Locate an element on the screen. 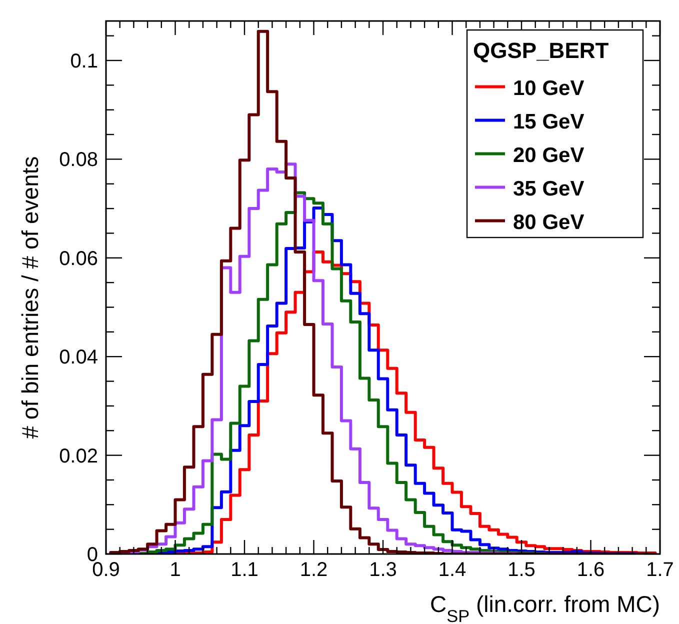 Image resolution: width=679 pixels, height=624 pixels. y-tick-label: 0.08 is located at coordinates (78, 160).